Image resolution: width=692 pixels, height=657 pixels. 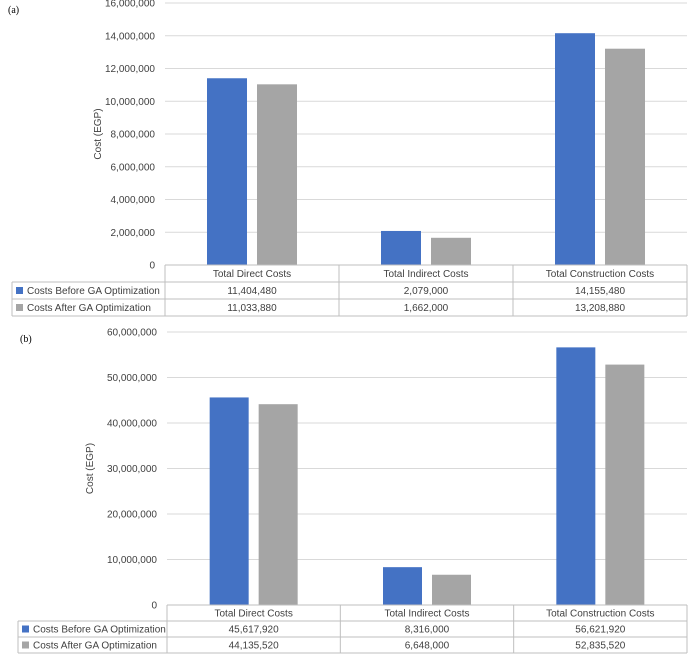 What do you see at coordinates (133, 200) in the screenshot?
I see `y-tick-label: 4,000,000` at bounding box center [133, 200].